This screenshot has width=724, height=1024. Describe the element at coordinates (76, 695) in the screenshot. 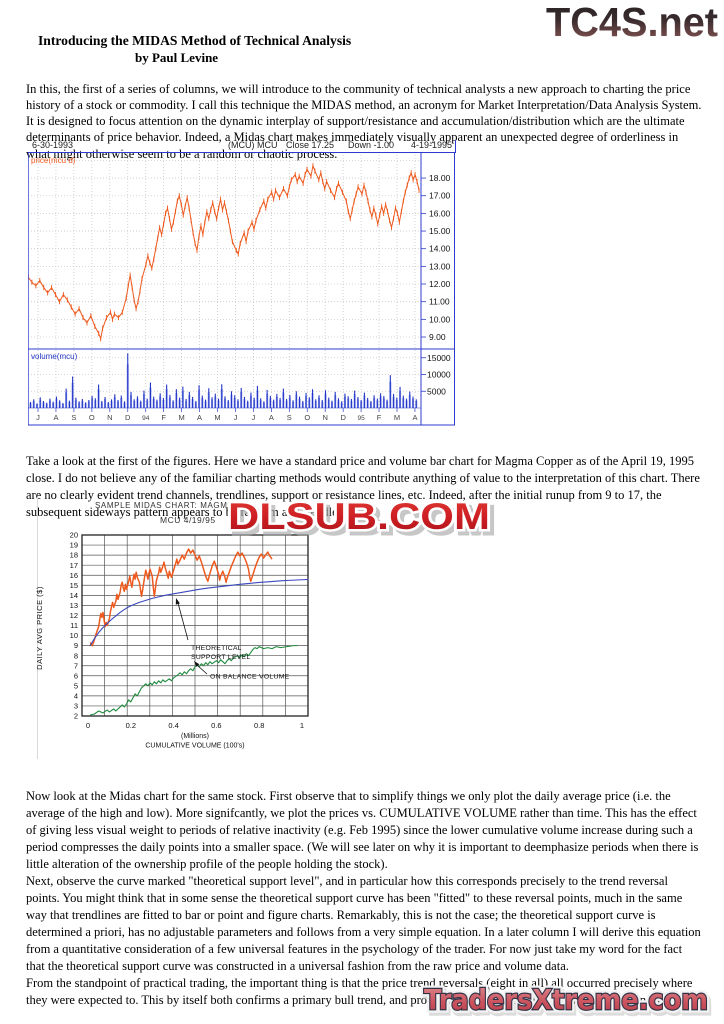

I see `svg-text: 4` at that location.